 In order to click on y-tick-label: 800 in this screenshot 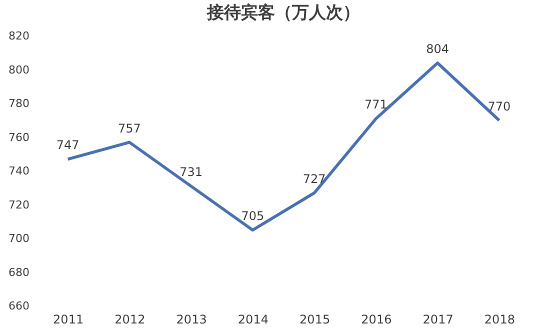, I will do `click(19, 69)`.